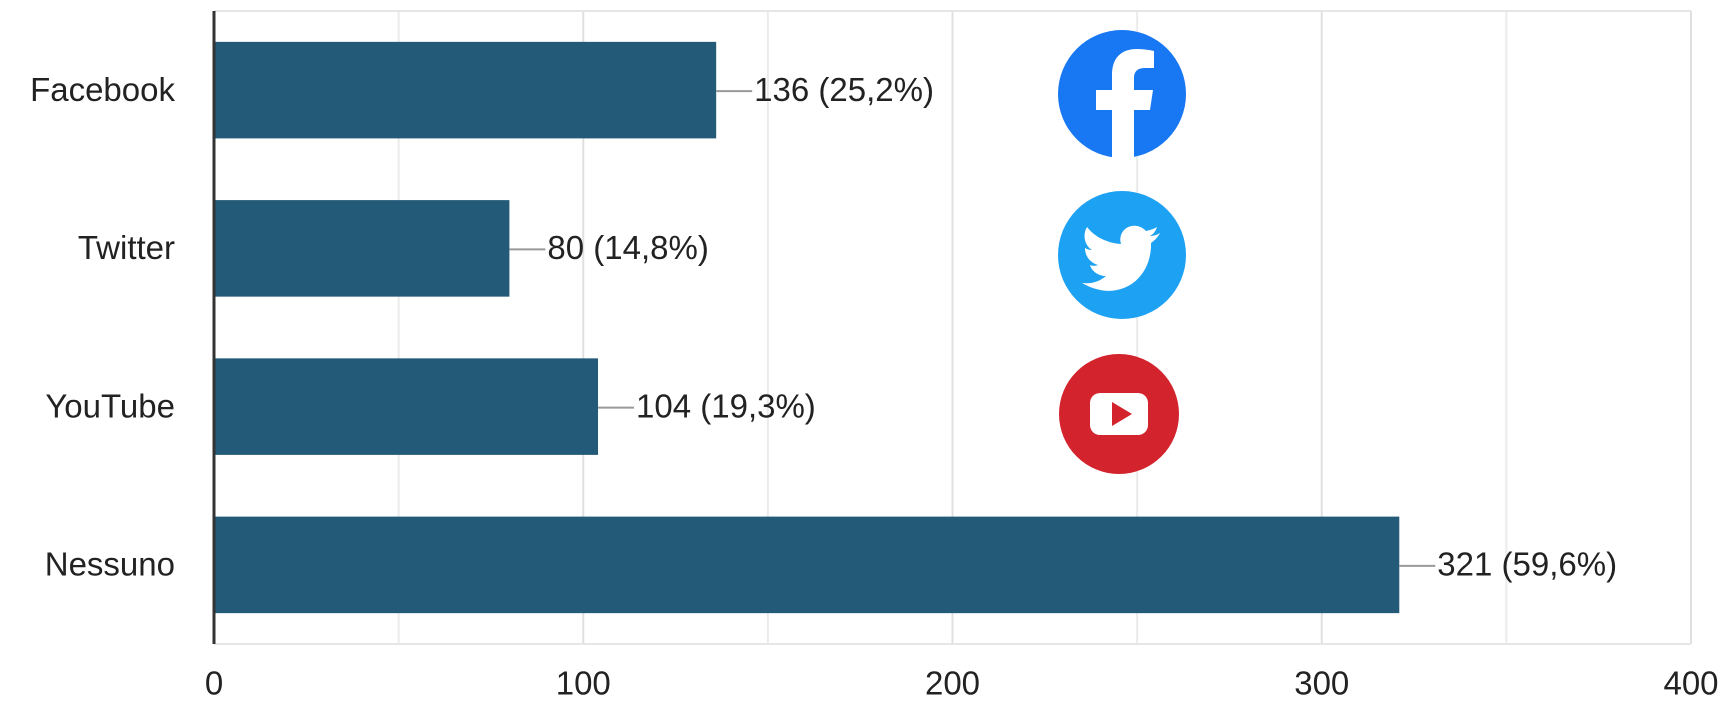 This screenshot has height=701, width=1725. What do you see at coordinates (627, 247) in the screenshot?
I see `value-label: 80 (14,8%)` at bounding box center [627, 247].